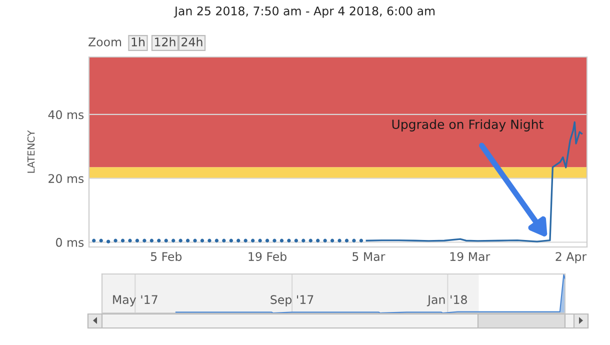 The width and height of the screenshot is (610, 345). I want to click on x-tick-label: 5 Feb, so click(166, 256).